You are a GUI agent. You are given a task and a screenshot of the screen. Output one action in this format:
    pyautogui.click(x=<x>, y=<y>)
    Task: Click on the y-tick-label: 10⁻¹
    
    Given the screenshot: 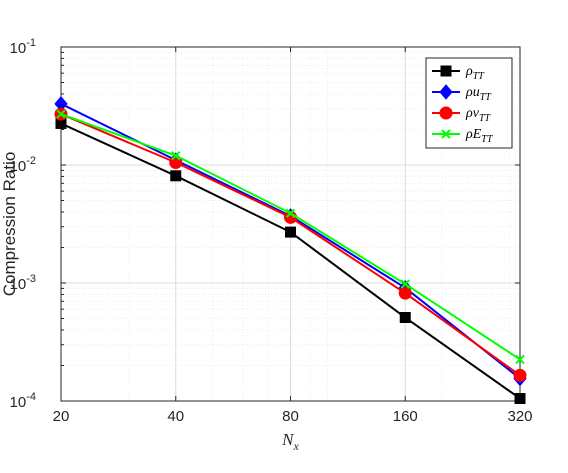 What is the action you would take?
    pyautogui.click(x=23, y=47)
    